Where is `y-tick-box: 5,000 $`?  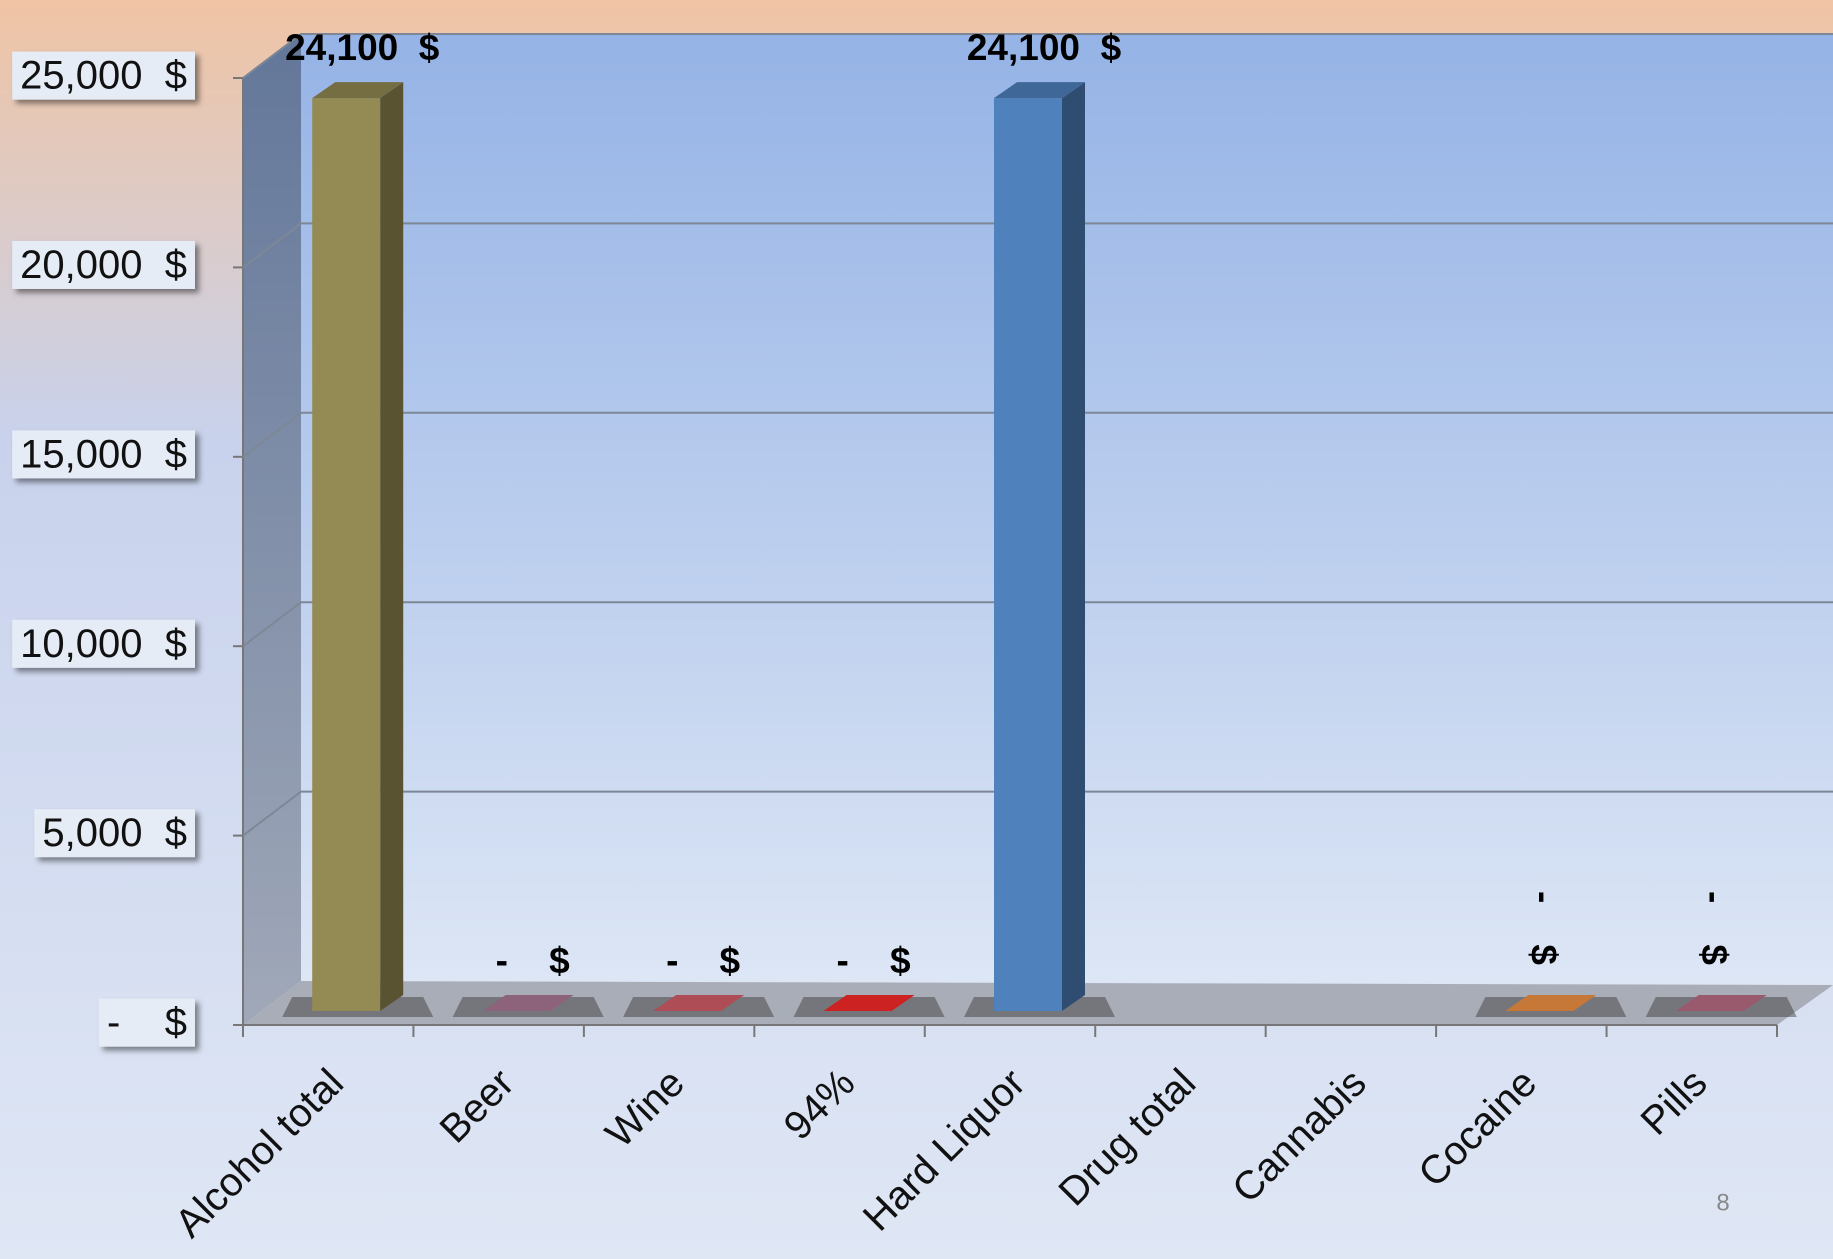
y-tick-box: 5,000 $ is located at coordinates (114, 833).